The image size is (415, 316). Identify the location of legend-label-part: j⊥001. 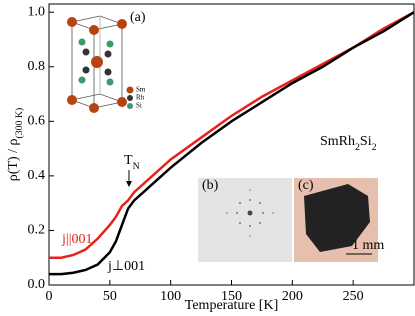
(126, 266).